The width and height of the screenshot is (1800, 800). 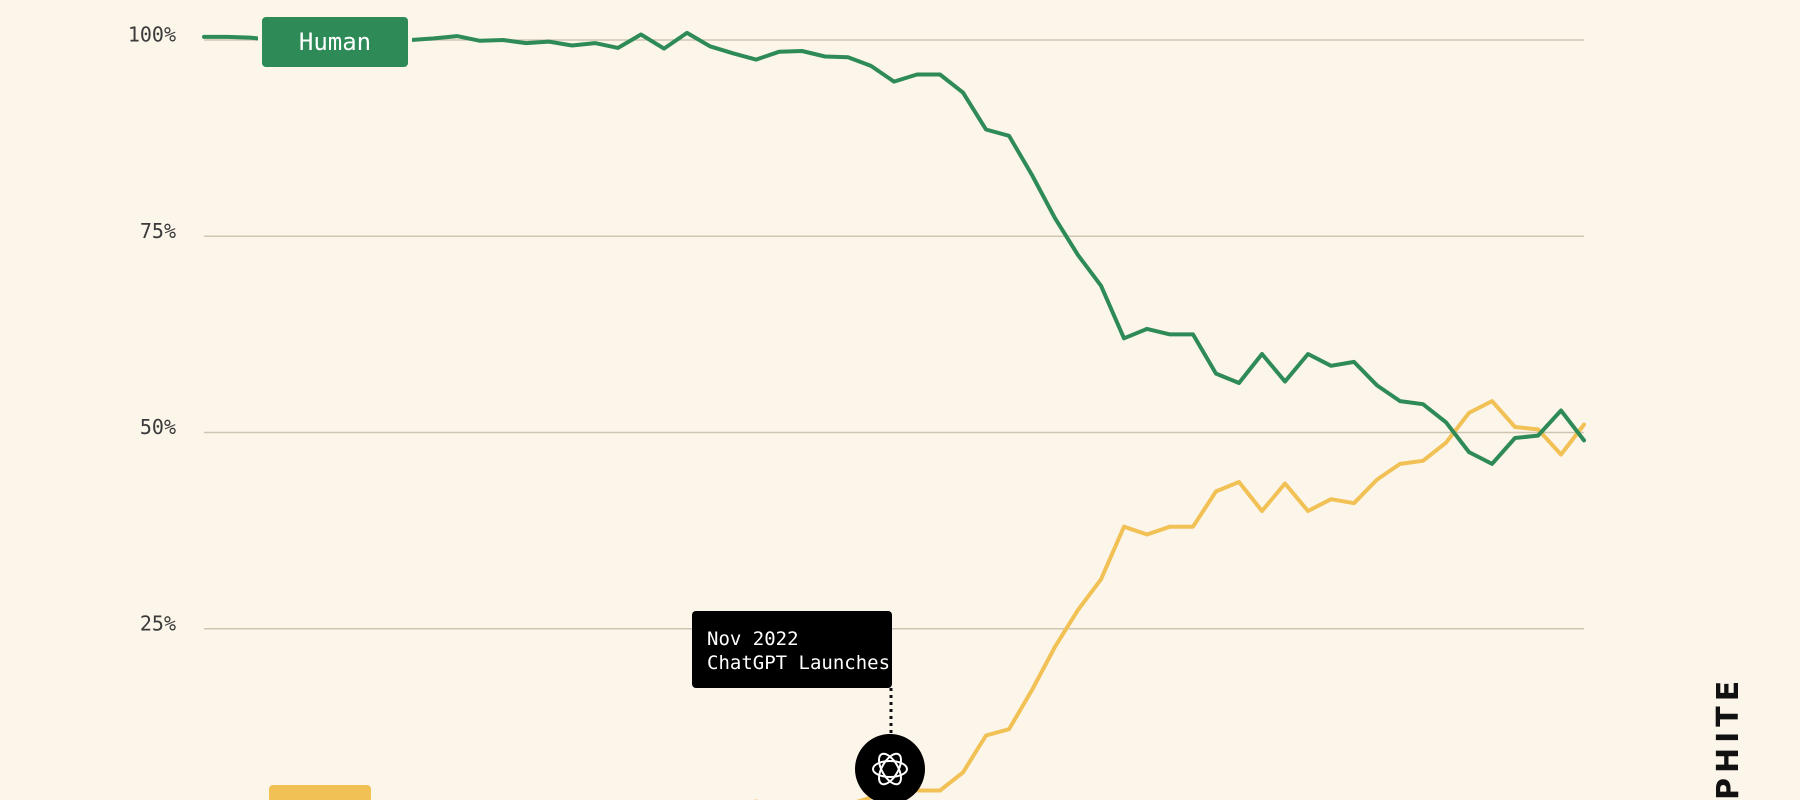 I want to click on annotation-line: ChatGPT Launches, so click(x=798, y=663).